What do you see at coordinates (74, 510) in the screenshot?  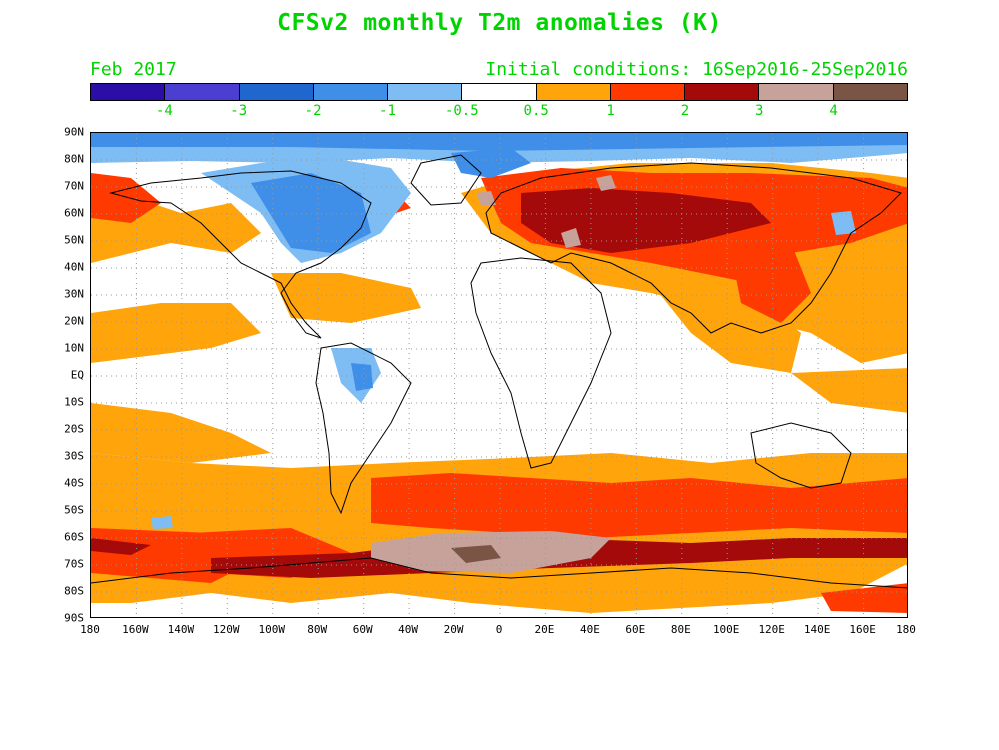 I see `lat-label: 50S` at bounding box center [74, 510].